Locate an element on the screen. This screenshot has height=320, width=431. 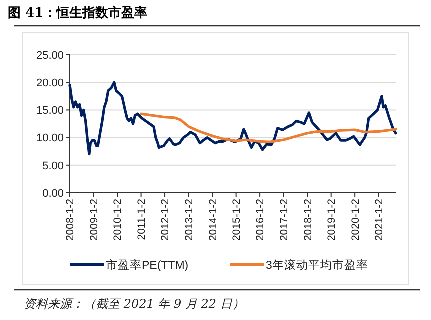
chart-title: 图 41：恒生指数市盈率 is located at coordinates (78, 13).